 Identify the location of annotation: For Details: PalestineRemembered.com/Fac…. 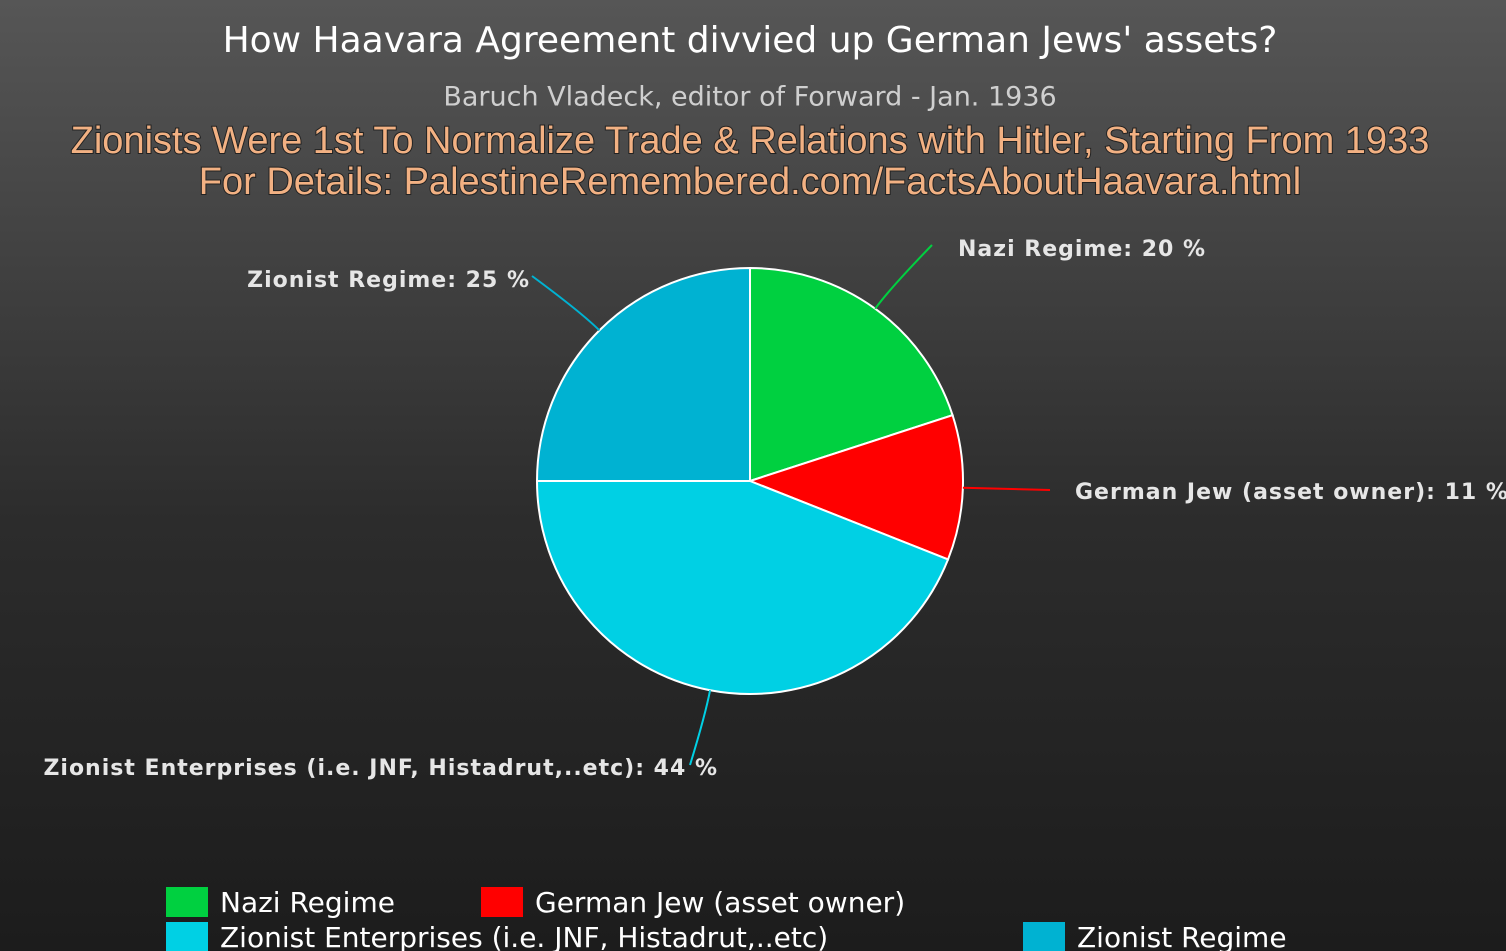
(750, 182).